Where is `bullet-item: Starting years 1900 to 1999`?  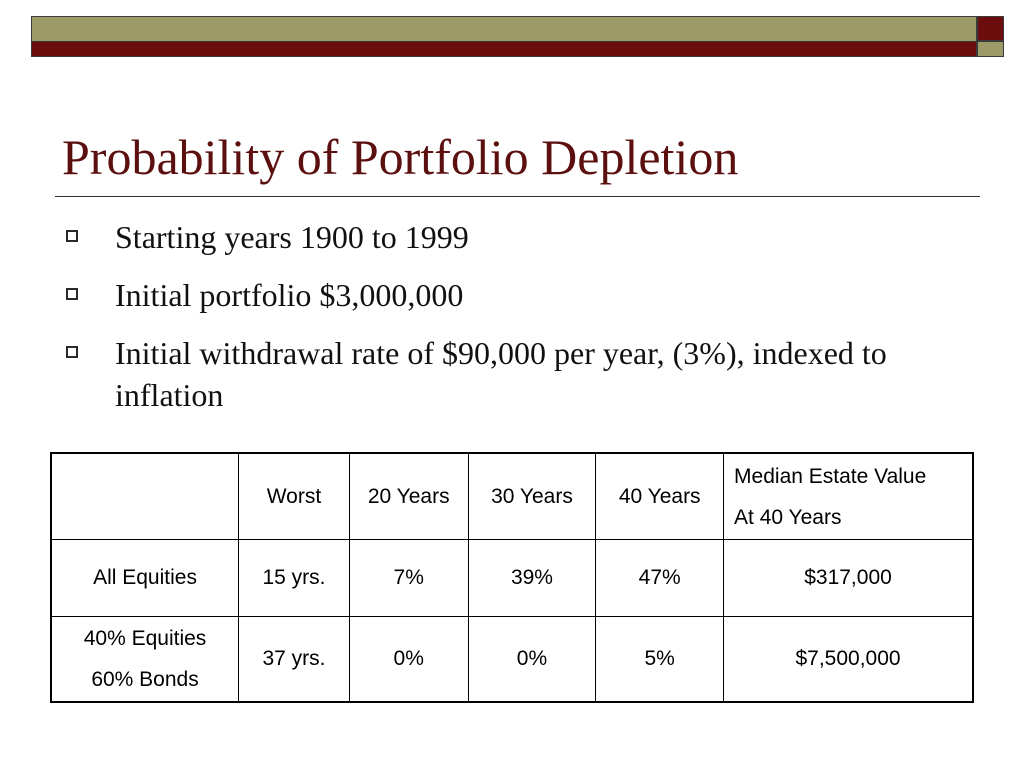
bullet-item: Starting years 1900 to 1999 is located at coordinates (516, 237).